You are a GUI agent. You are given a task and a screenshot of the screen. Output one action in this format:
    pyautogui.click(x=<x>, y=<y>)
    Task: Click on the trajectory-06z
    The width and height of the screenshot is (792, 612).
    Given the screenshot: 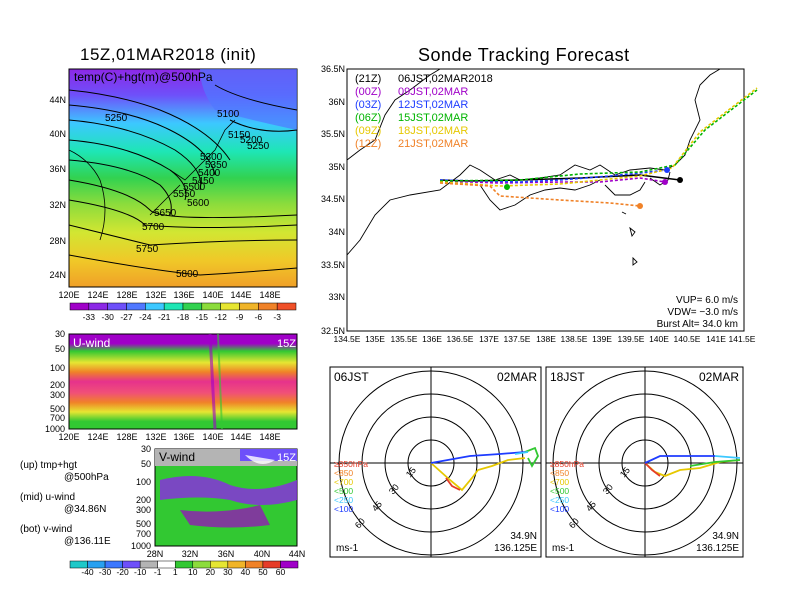 What is the action you would take?
    pyautogui.click(x=598, y=135)
    